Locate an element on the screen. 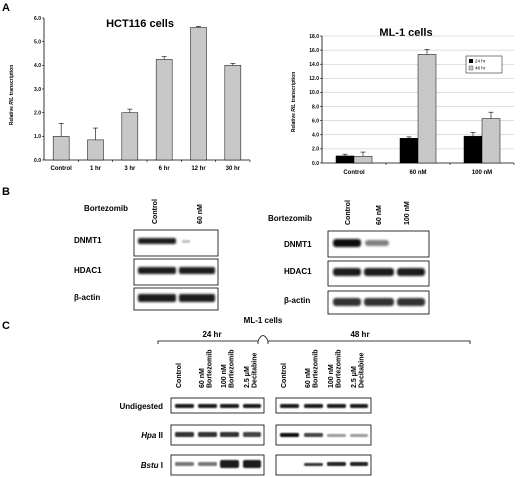 Image resolution: width=520 pixels, height=477 pixels. category-label: 12 hr is located at coordinates (198, 169).